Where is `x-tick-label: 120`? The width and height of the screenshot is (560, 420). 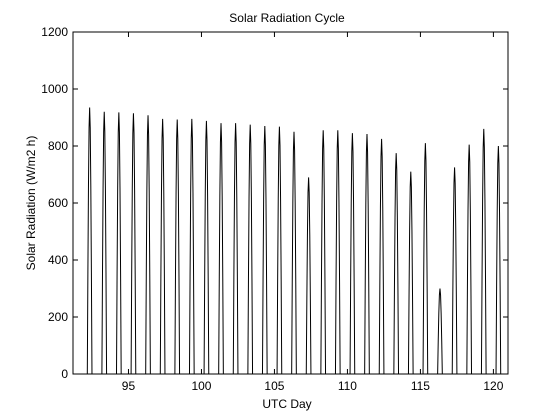 x-tick-label: 120 is located at coordinates (493, 386).